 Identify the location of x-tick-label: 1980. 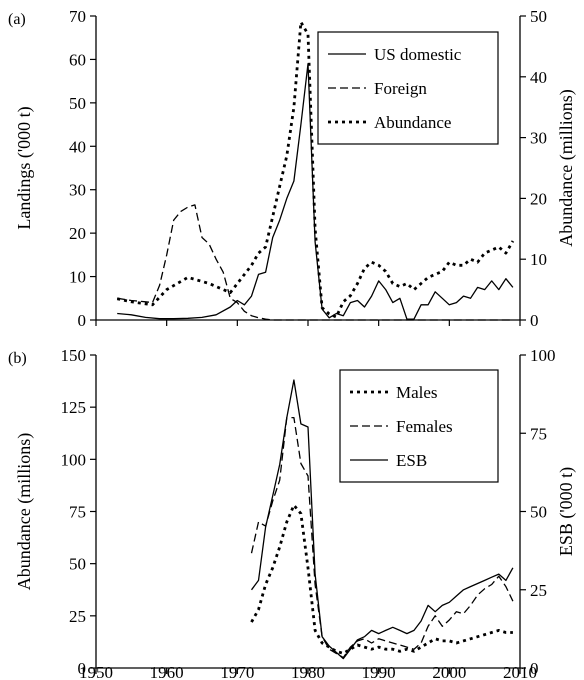
(308, 671).